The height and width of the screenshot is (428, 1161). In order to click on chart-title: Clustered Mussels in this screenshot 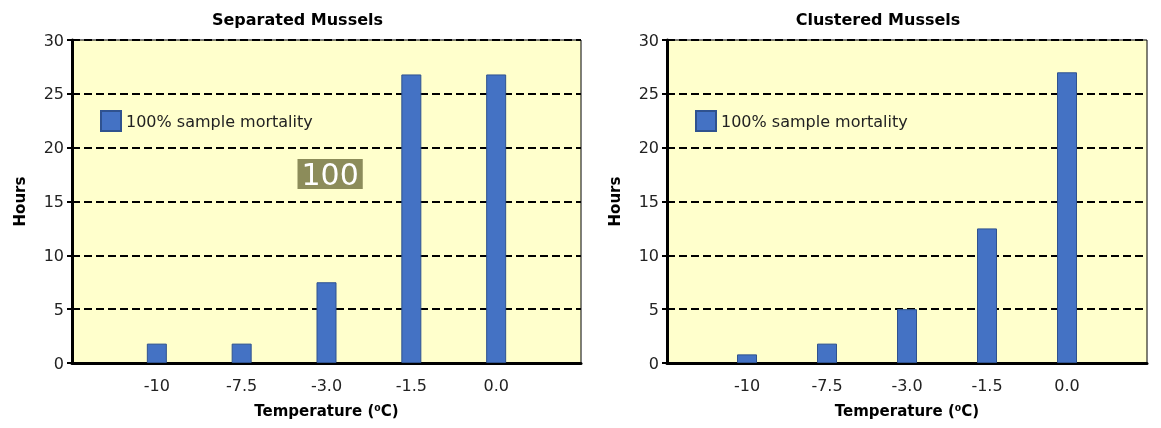, I will do `click(878, 19)`.